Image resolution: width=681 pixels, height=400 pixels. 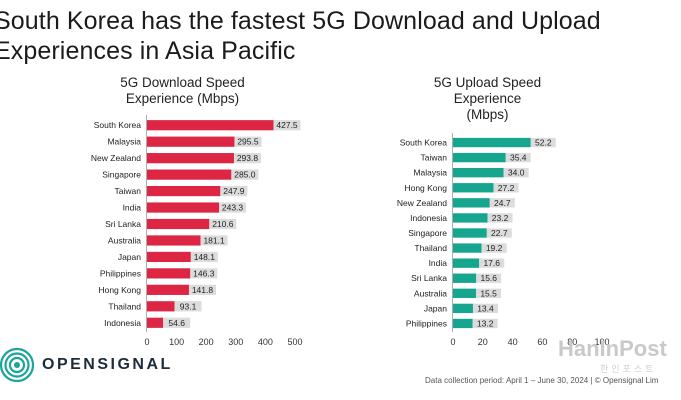 I want to click on value-label: 23.2, so click(x=500, y=218).